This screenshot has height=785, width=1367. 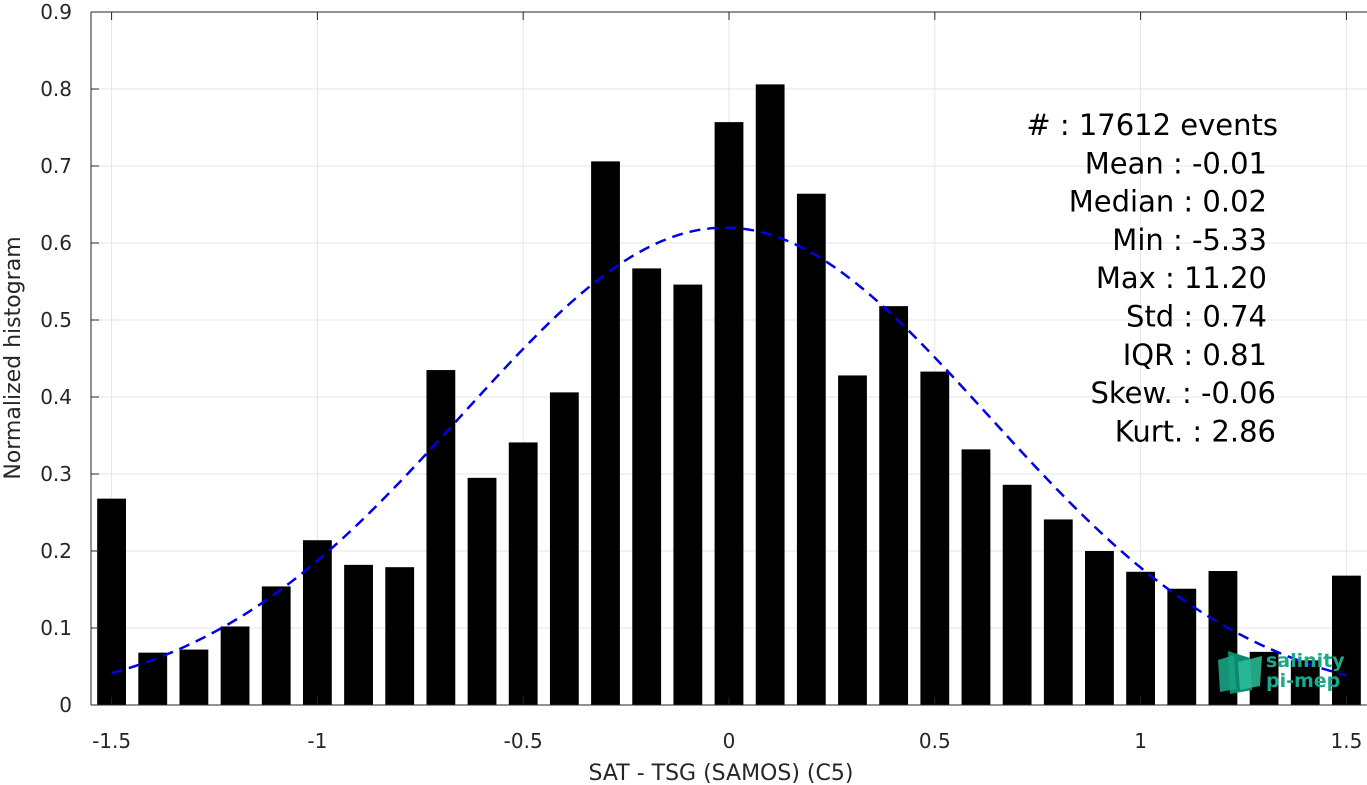 What do you see at coordinates (56, 320) in the screenshot?
I see `y-tick-label: 0.5` at bounding box center [56, 320].